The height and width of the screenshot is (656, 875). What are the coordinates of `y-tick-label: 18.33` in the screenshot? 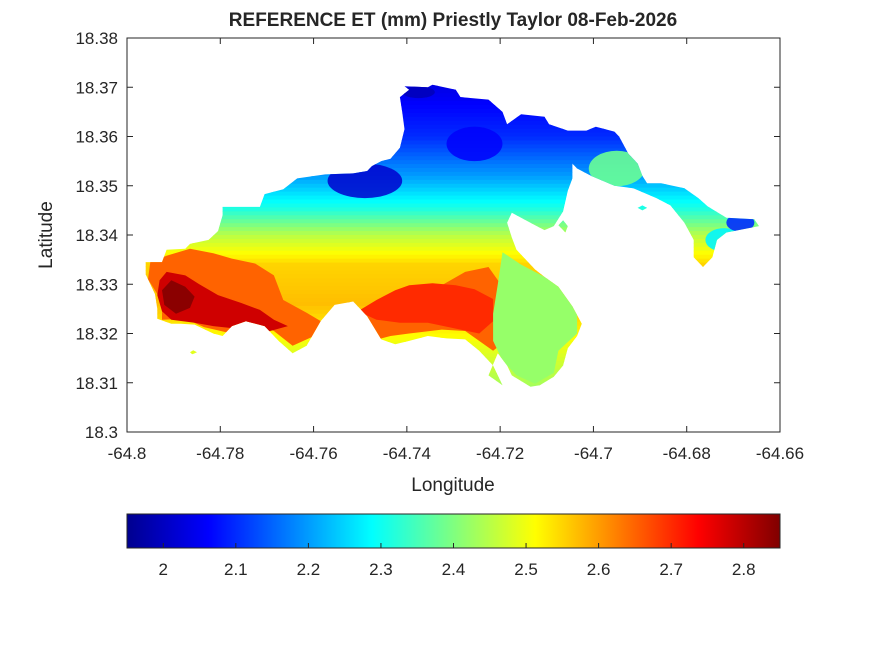 It's located at (96, 284).